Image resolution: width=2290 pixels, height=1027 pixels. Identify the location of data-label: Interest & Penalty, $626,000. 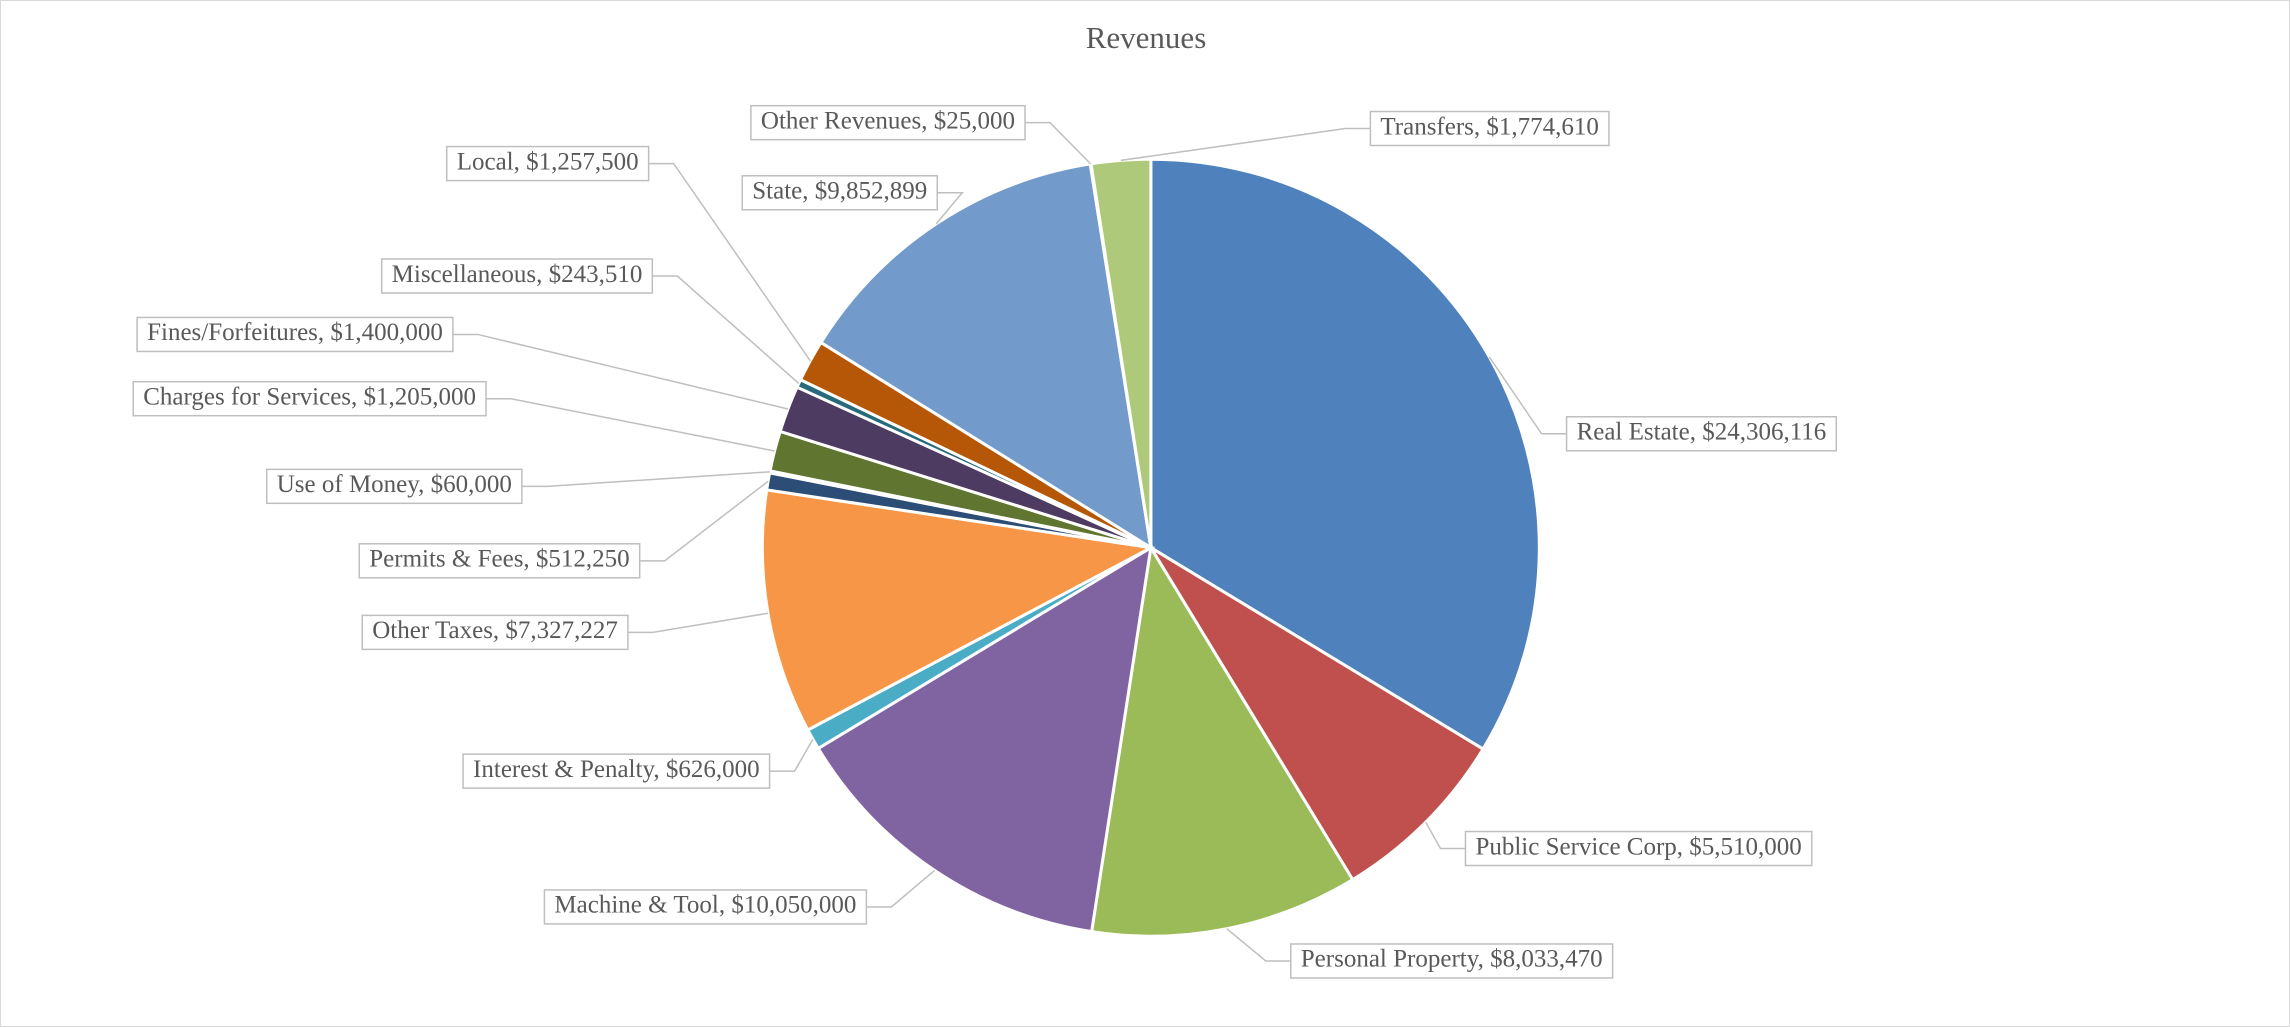
(616, 769).